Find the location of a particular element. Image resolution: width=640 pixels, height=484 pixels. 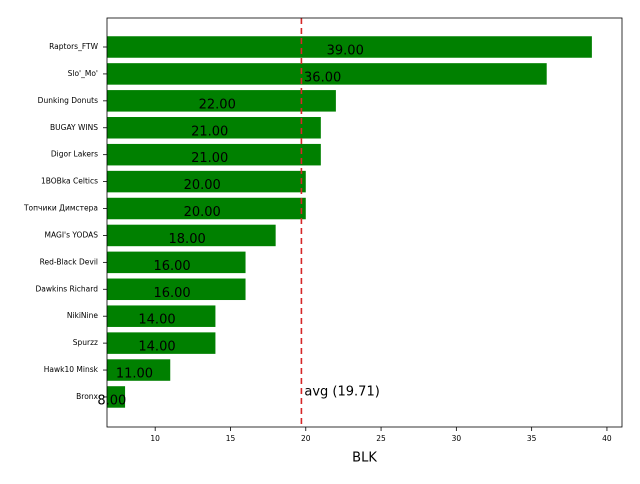

x-tick-label: 40 is located at coordinates (607, 438).